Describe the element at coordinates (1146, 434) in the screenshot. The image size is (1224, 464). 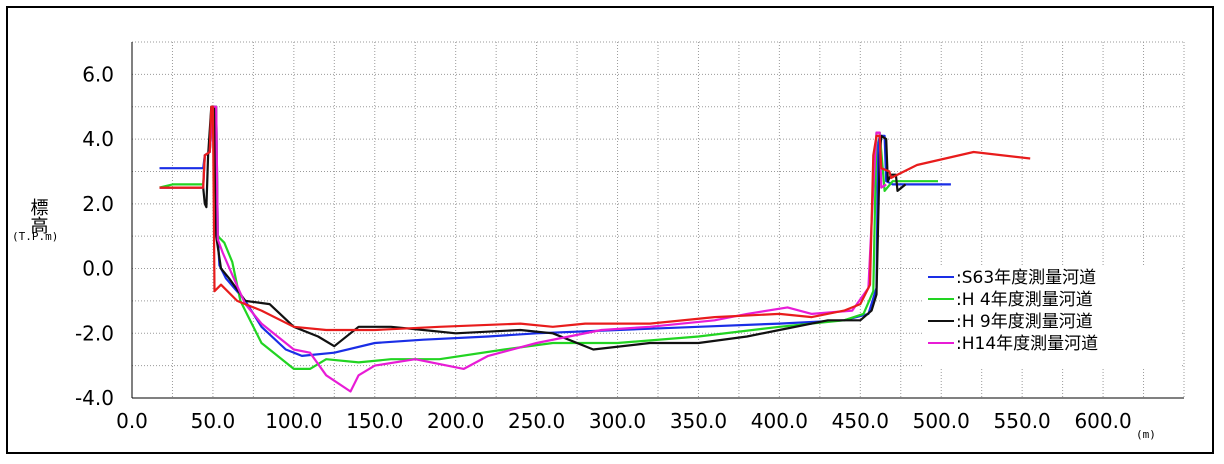
I see `x-axis-unit: (m)` at that location.